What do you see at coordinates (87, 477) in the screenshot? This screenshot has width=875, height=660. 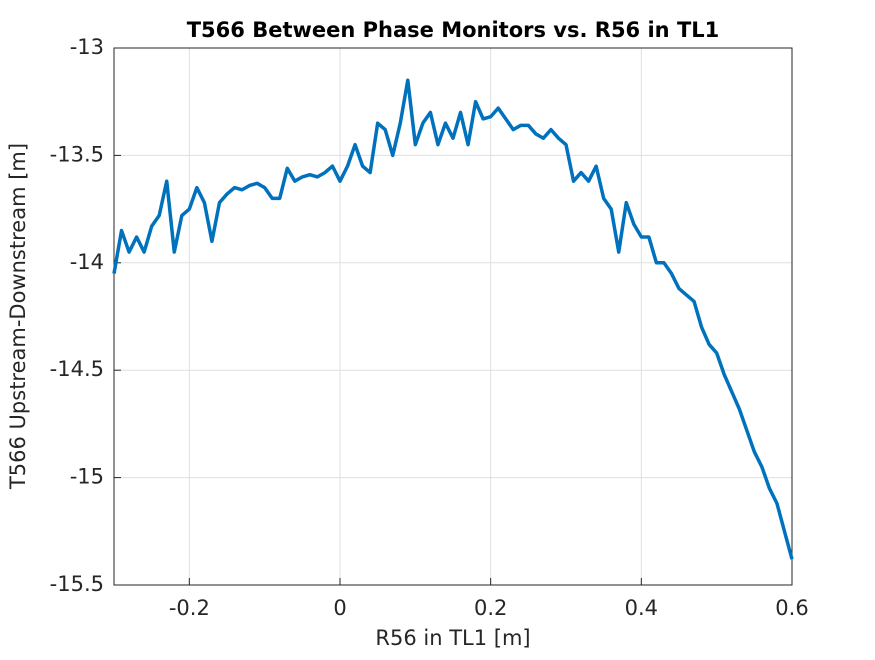 I see `y-tick-label: -15` at bounding box center [87, 477].